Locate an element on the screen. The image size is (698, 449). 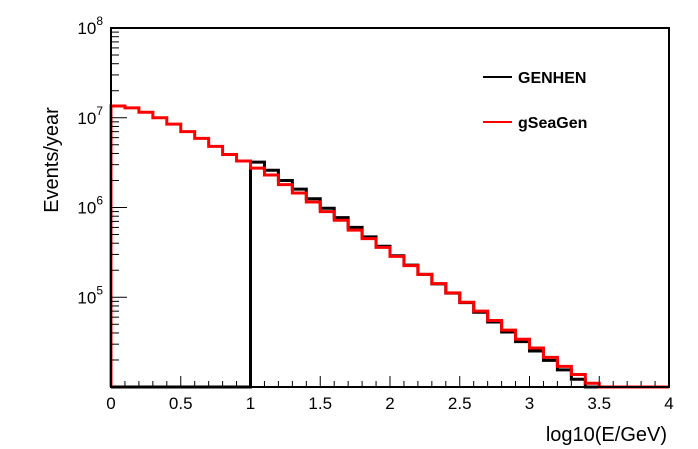
y-tick-label: 10⁸ is located at coordinates (90, 26).